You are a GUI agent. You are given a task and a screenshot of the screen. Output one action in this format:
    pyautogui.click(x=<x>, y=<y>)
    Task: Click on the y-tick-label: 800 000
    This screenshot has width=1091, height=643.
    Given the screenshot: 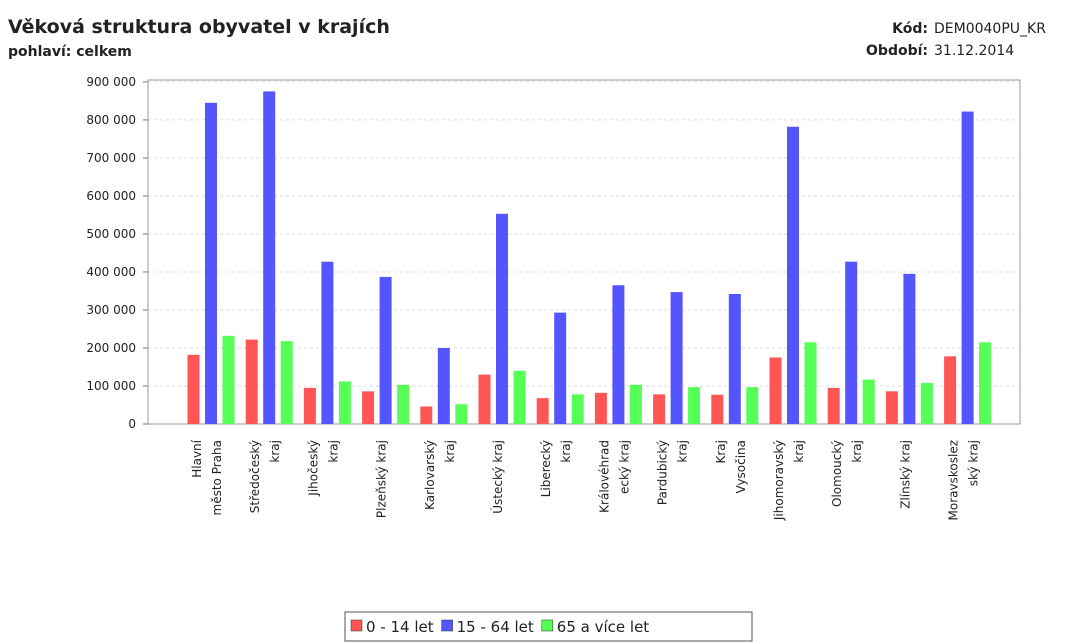 What is the action you would take?
    pyautogui.click(x=111, y=120)
    